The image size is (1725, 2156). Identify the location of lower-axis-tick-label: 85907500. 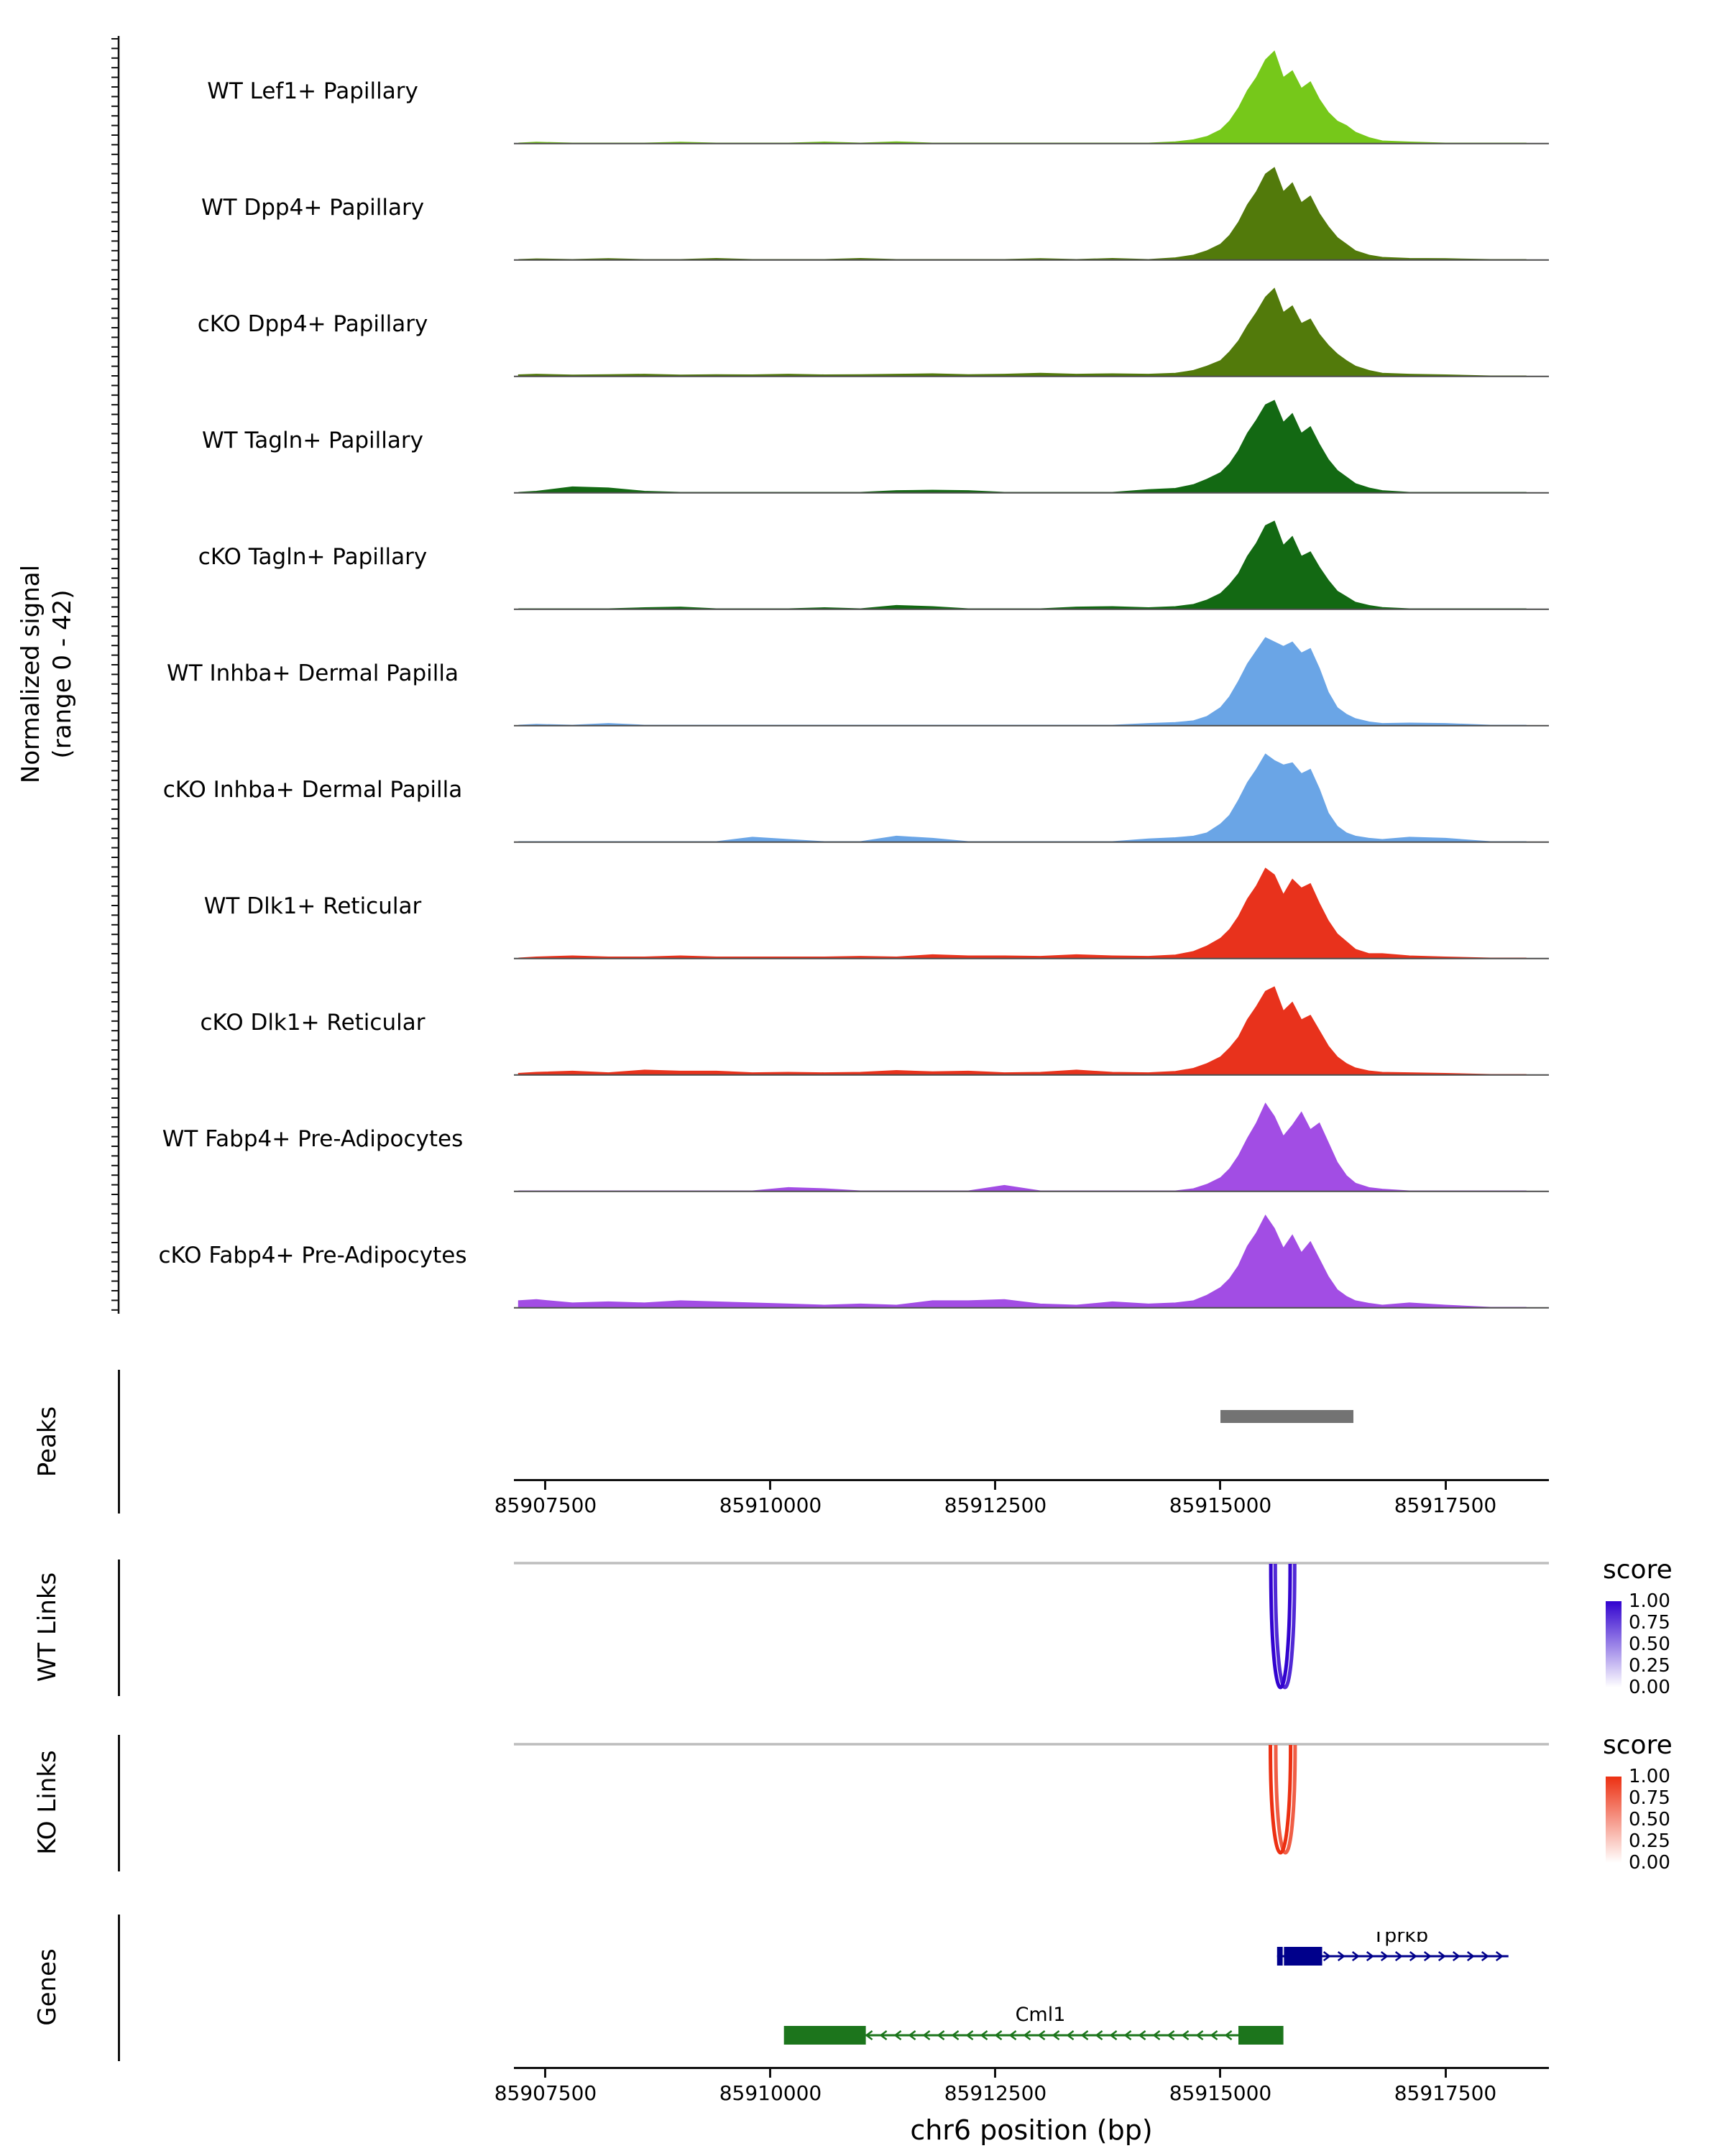
(545, 2093).